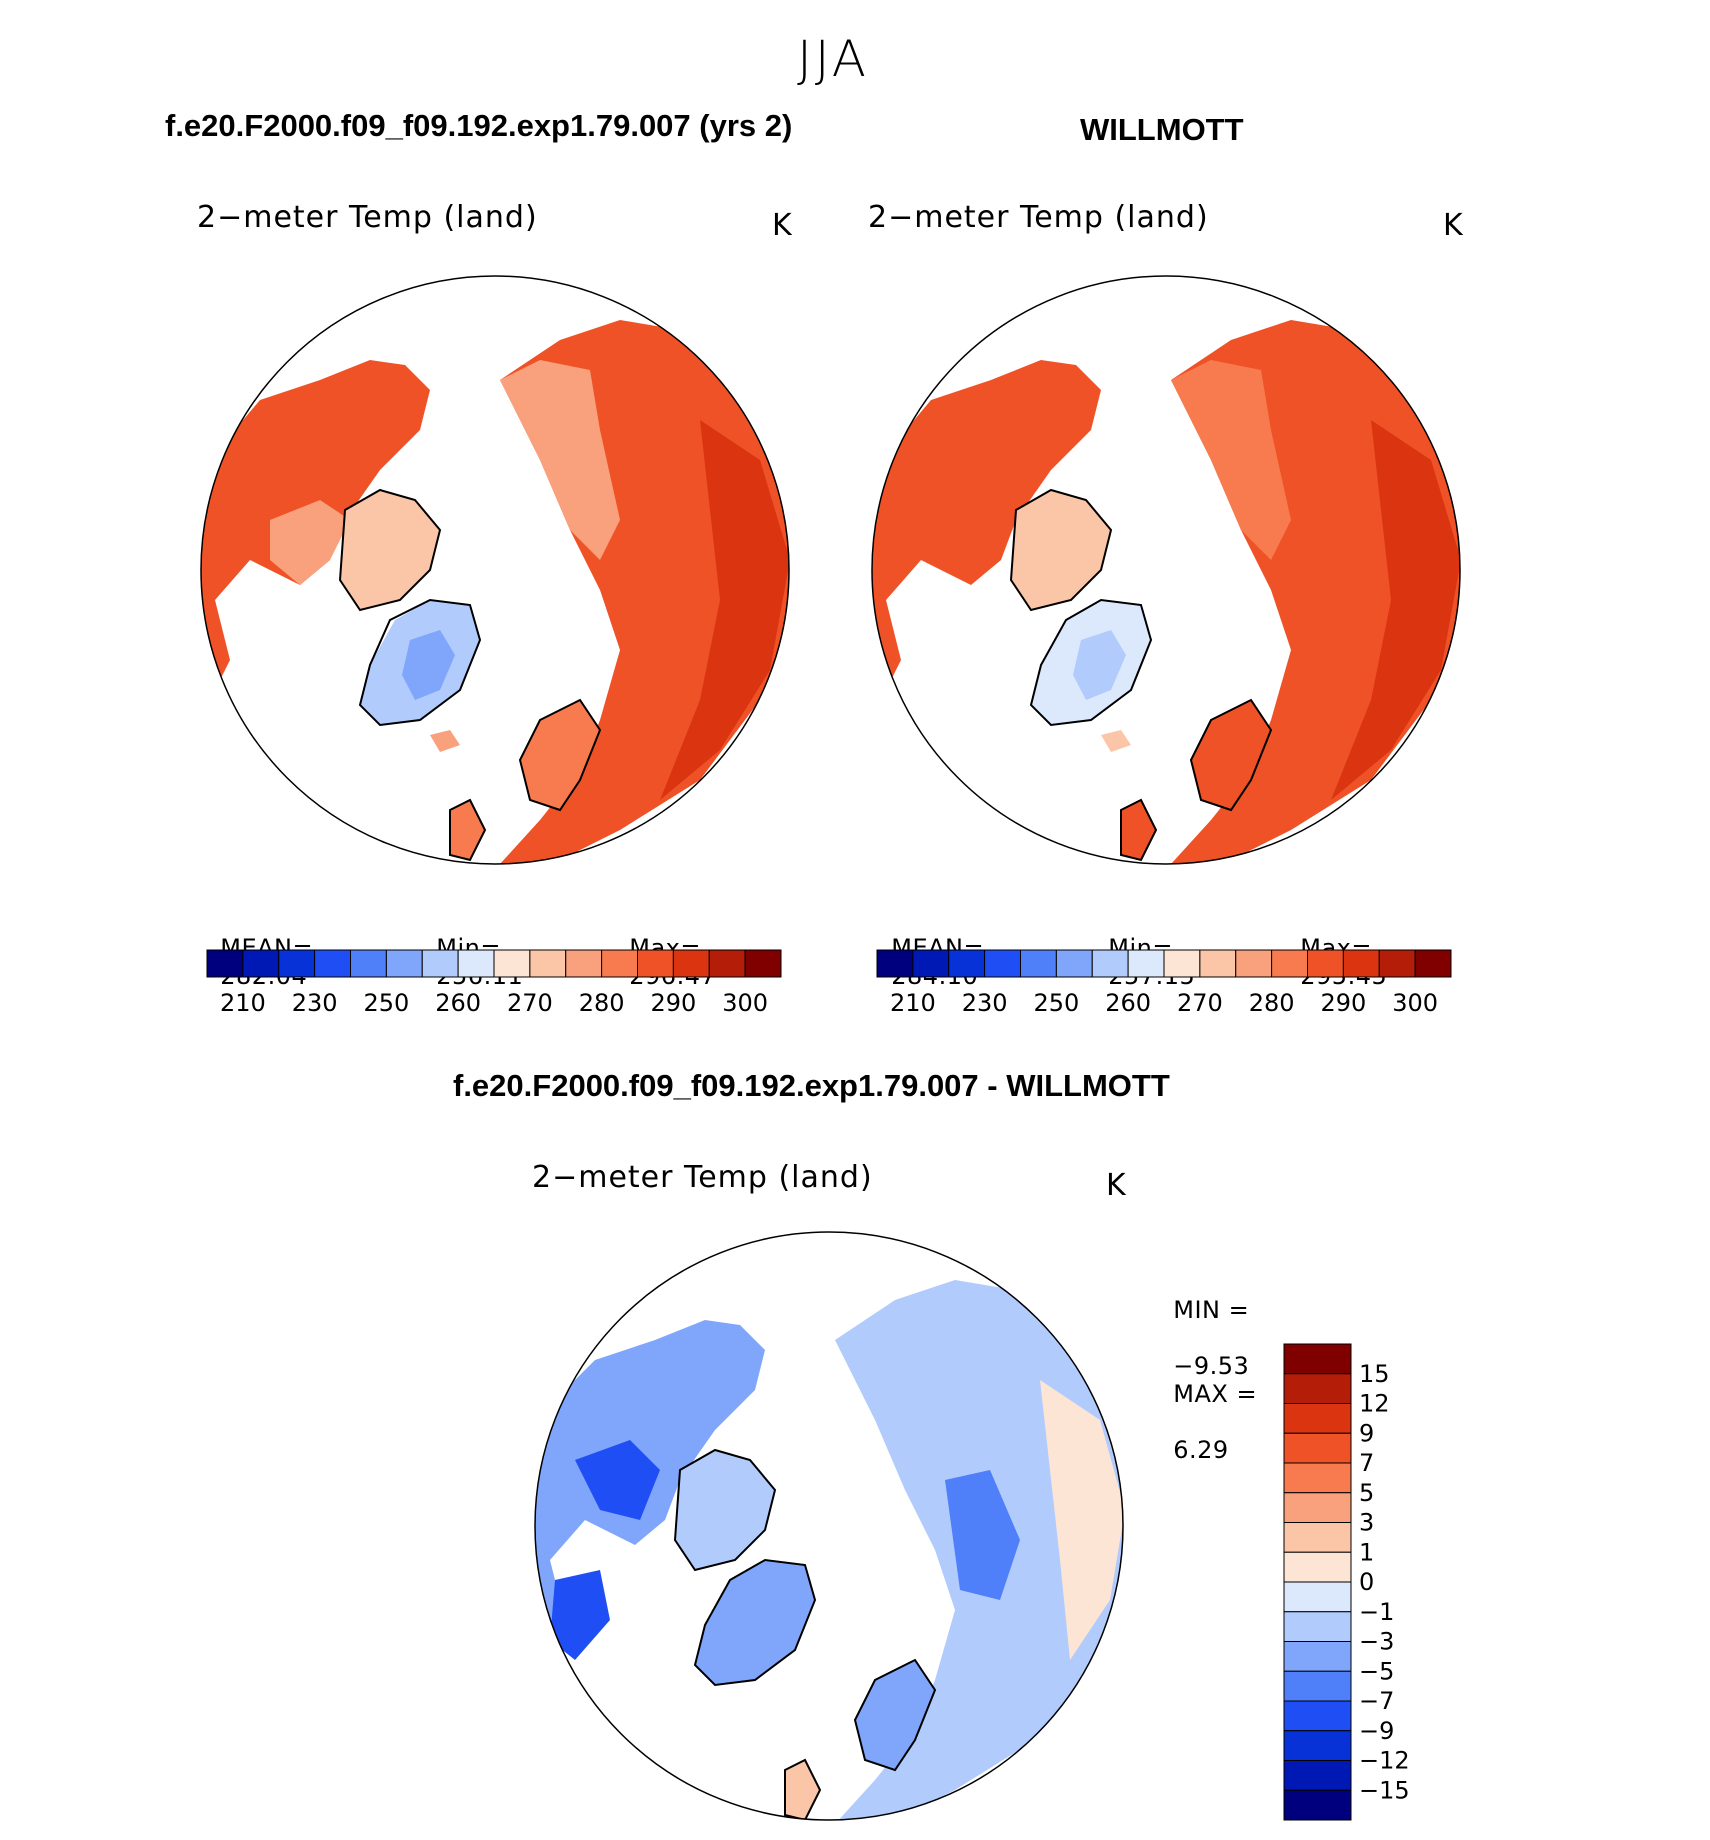 This screenshot has width=1710, height=1840. What do you see at coordinates (725, 1510) in the screenshot?
I see `map3-archipelago` at bounding box center [725, 1510].